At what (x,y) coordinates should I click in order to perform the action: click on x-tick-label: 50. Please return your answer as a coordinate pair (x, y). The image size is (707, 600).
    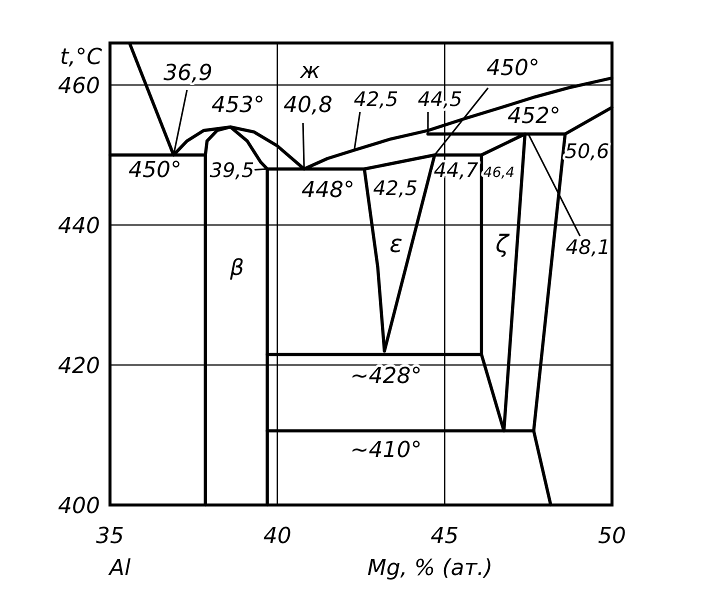
    Looking at the image, I should click on (612, 536).